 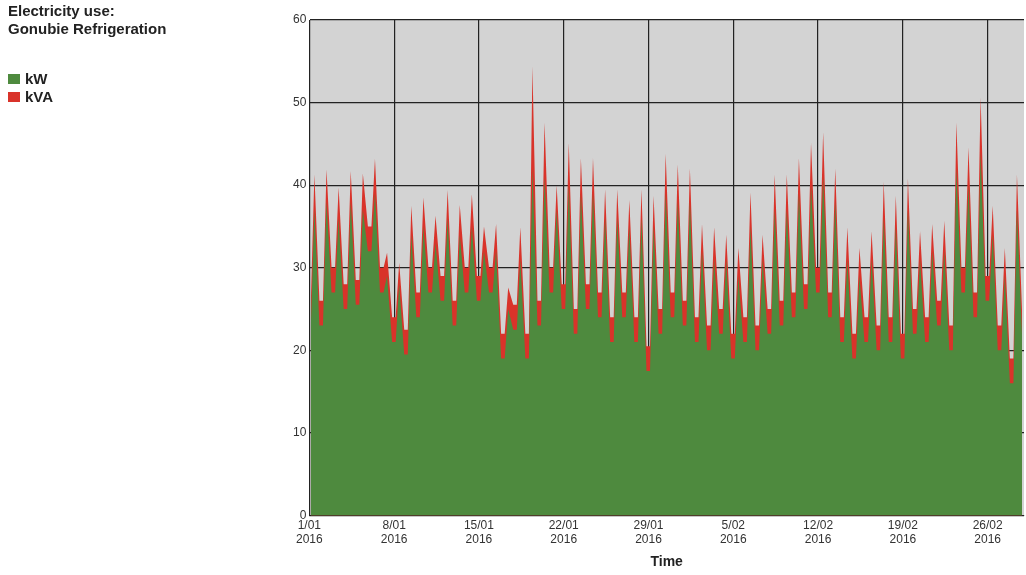 I want to click on y-tick-label: 30, so click(x=299, y=267).